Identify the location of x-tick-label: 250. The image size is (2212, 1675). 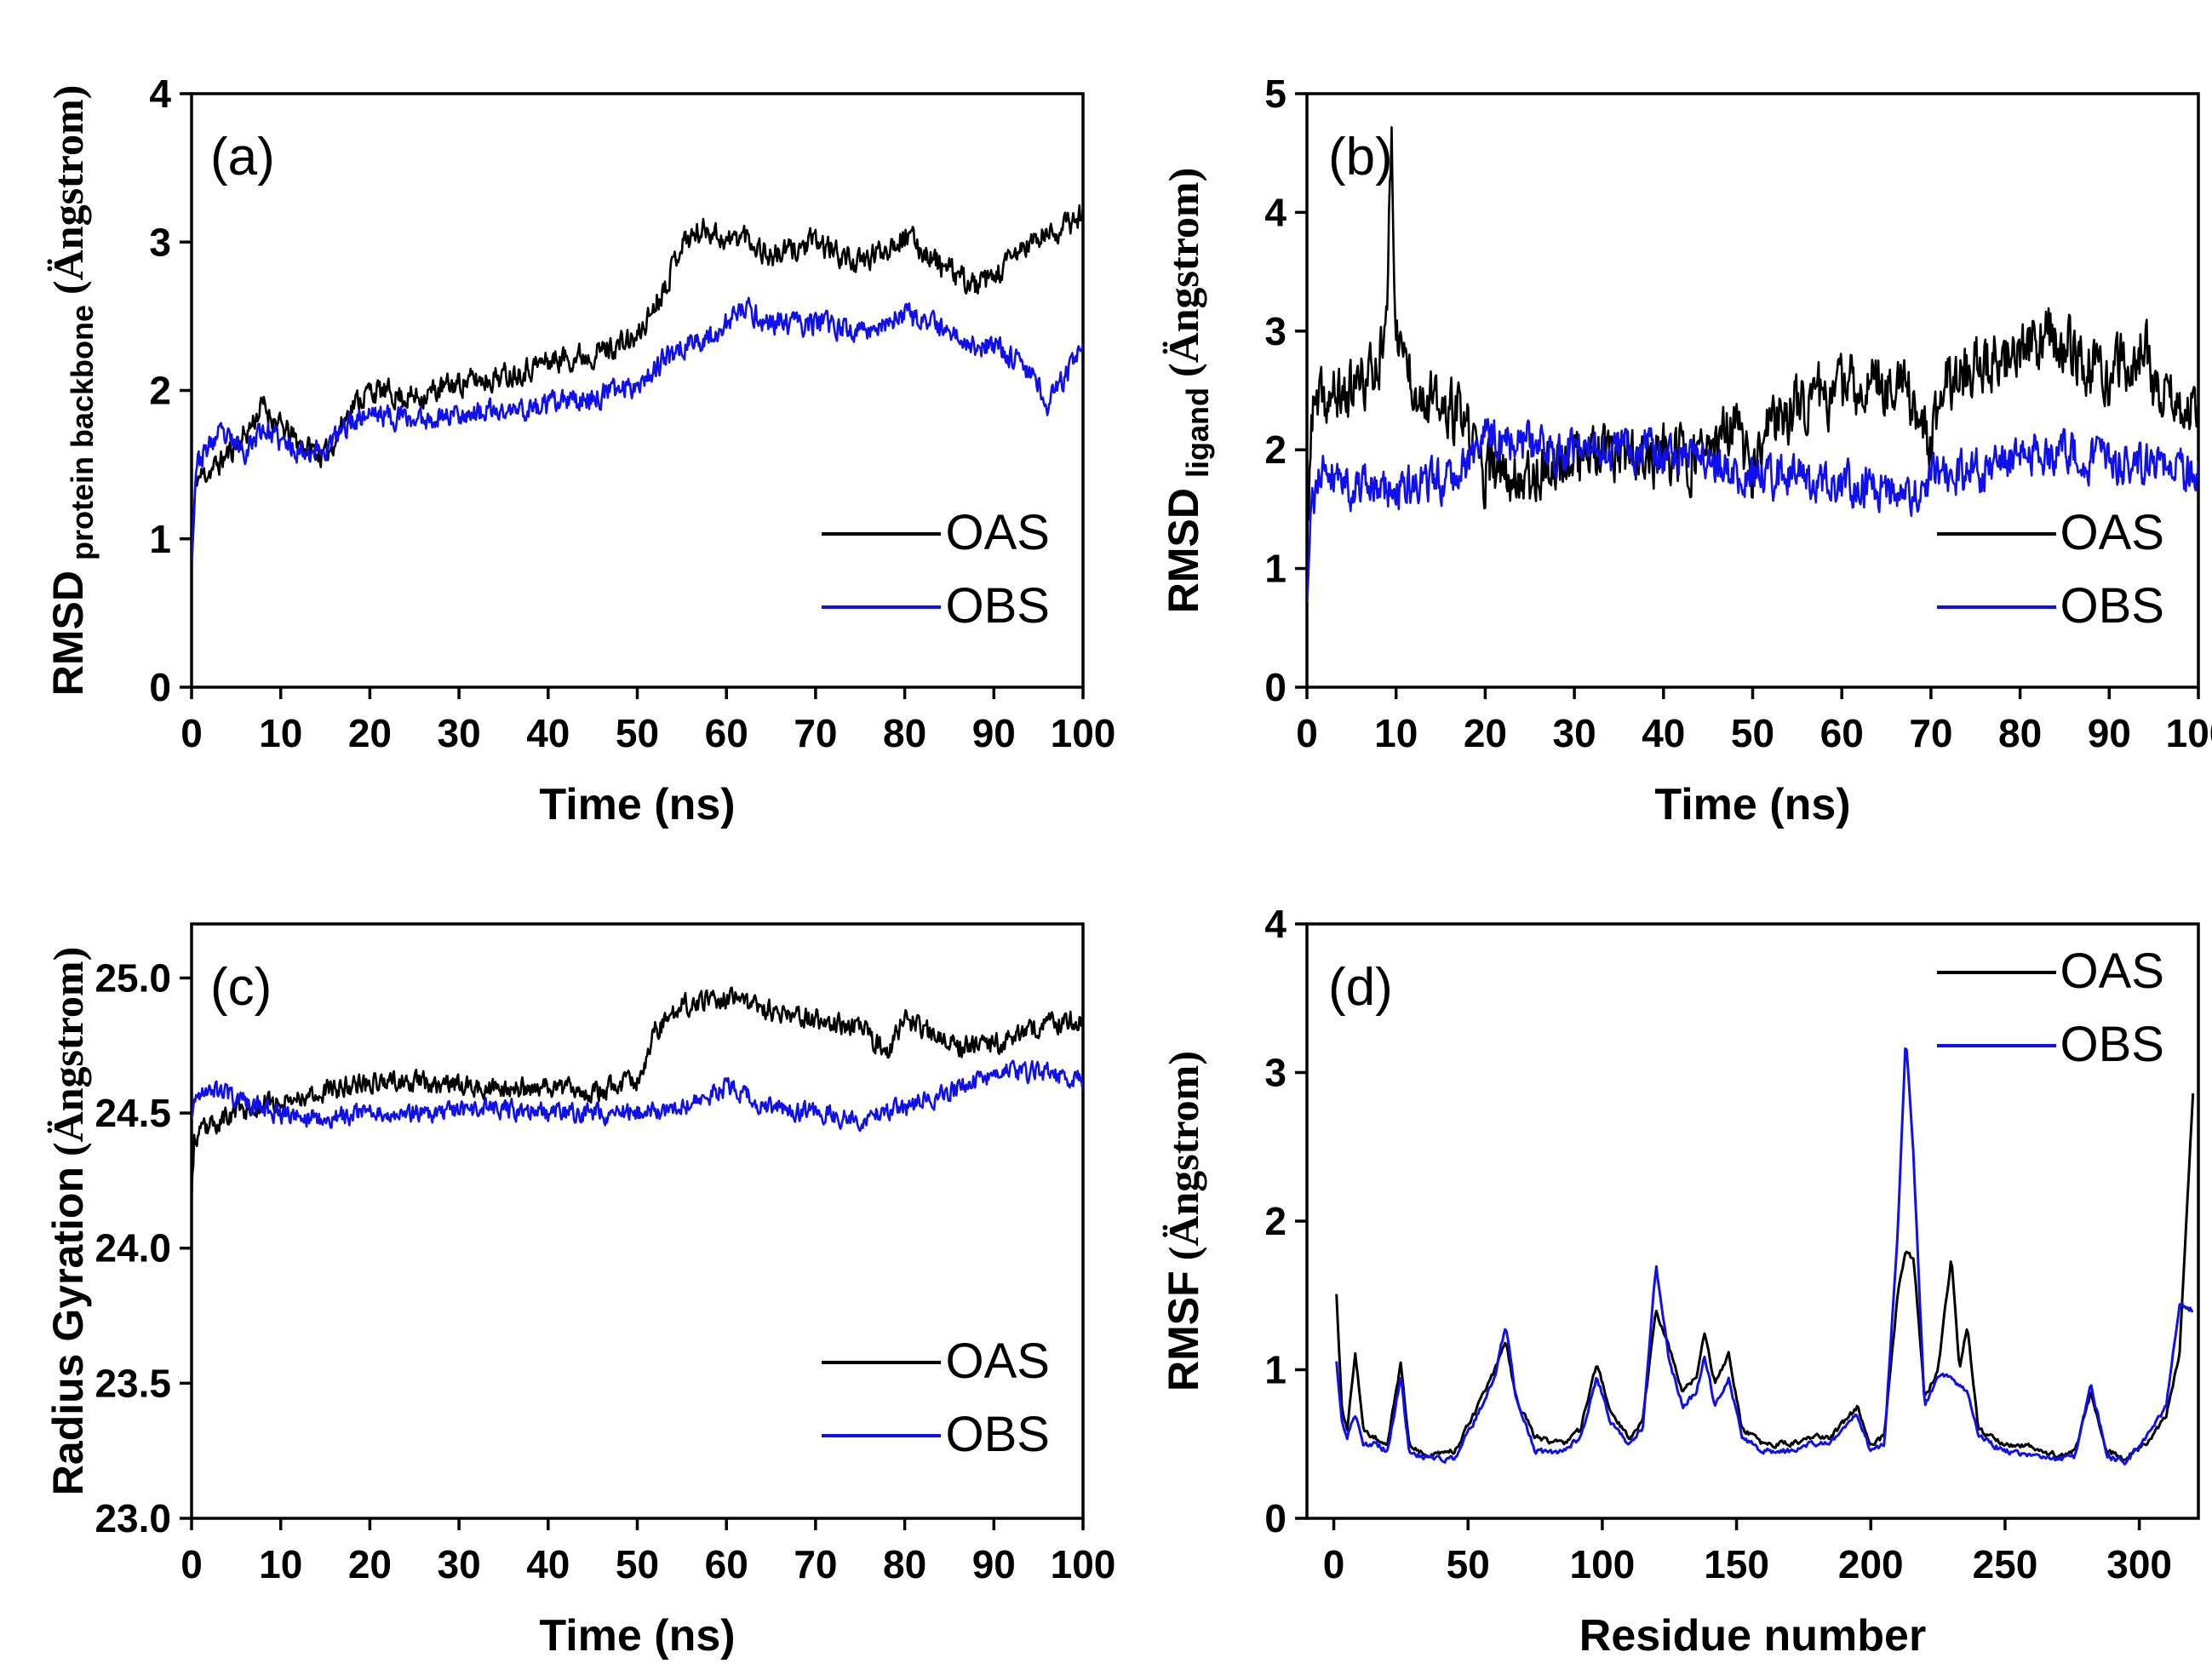
(2005, 1564).